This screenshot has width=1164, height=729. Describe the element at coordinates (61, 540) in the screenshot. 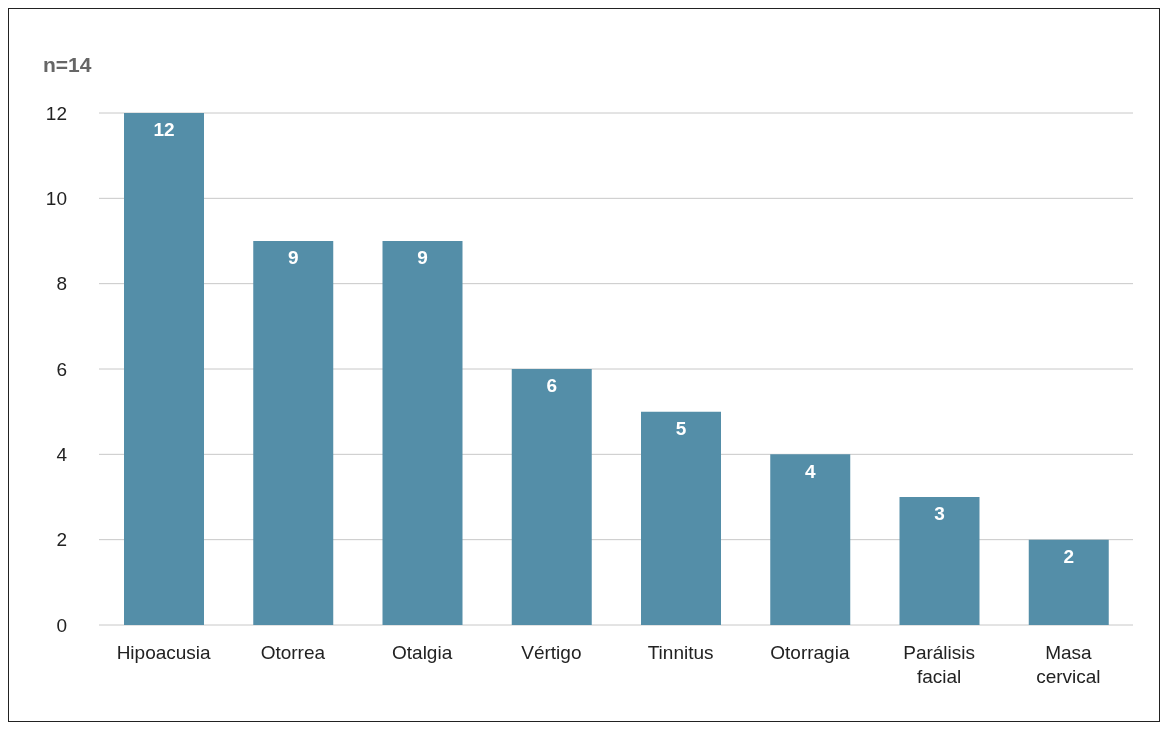

I see `y-tick-label: 2` at that location.